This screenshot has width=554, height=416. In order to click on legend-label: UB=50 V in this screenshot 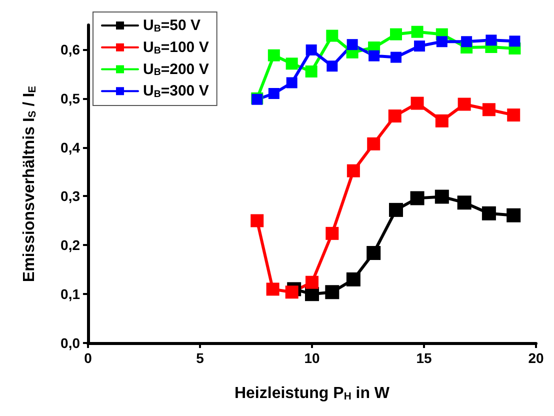, I will do `click(171, 25)`.